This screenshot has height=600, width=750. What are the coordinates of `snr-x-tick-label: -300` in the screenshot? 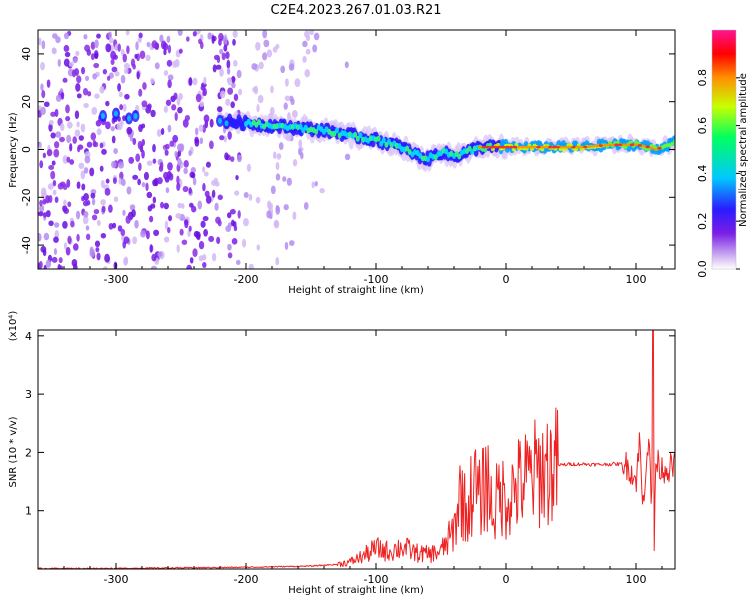 It's located at (116, 579).